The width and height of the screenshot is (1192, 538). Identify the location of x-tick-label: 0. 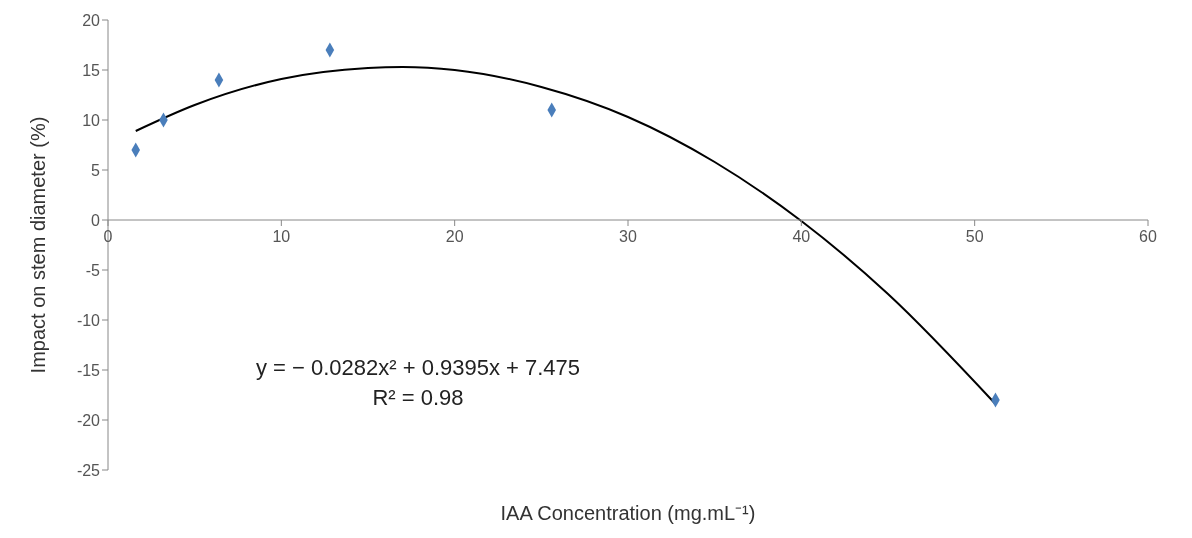
(108, 236).